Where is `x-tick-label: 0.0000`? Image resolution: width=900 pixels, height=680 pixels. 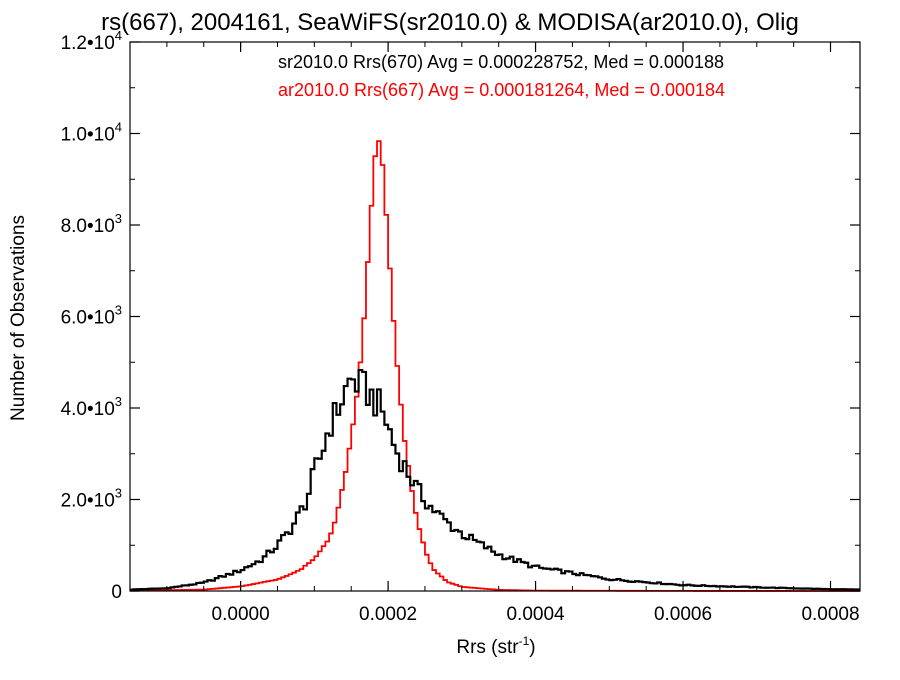
x-tick-label: 0.0000 is located at coordinates (241, 614).